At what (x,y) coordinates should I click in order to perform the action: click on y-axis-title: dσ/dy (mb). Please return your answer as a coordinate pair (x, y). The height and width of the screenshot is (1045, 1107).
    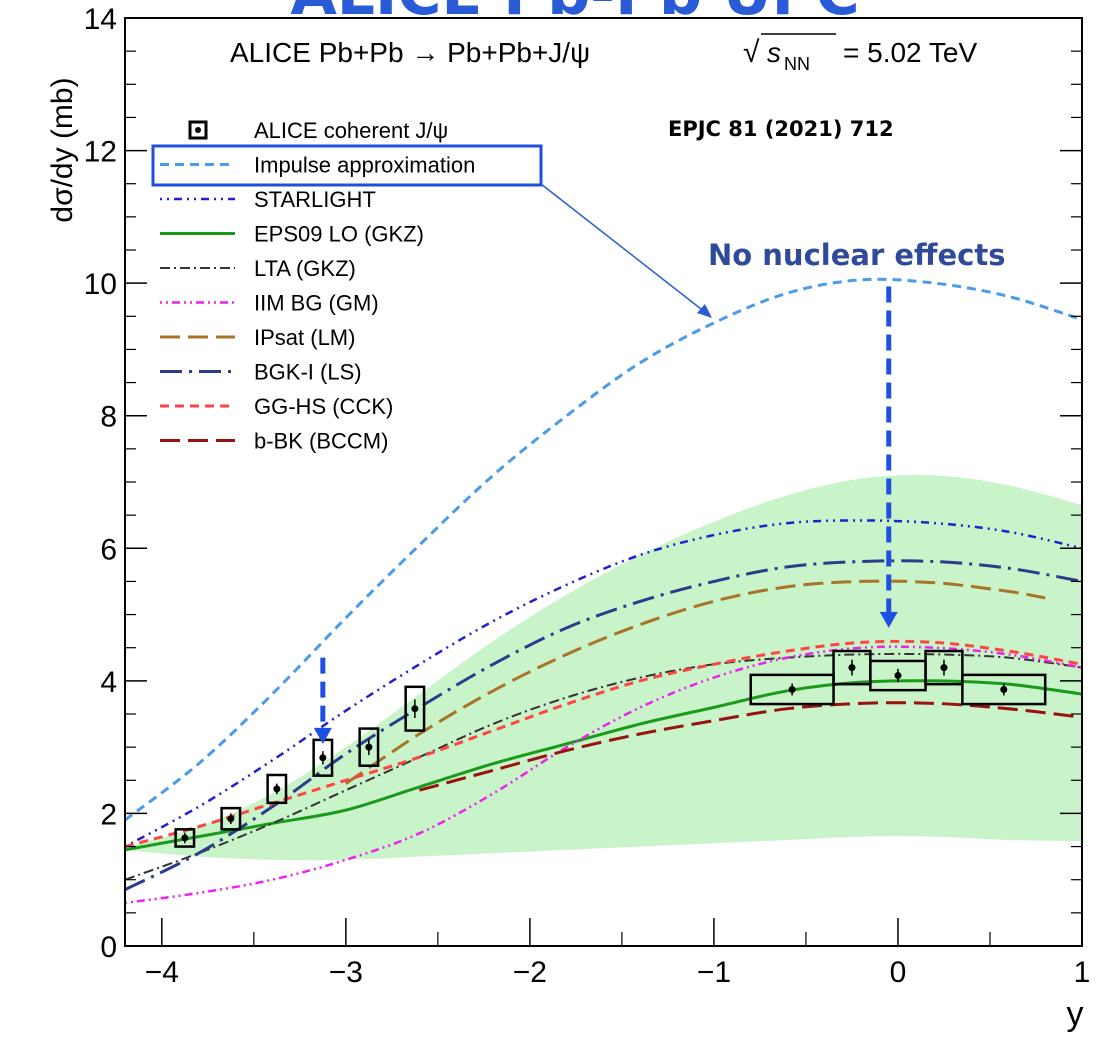
    Looking at the image, I should click on (62, 149).